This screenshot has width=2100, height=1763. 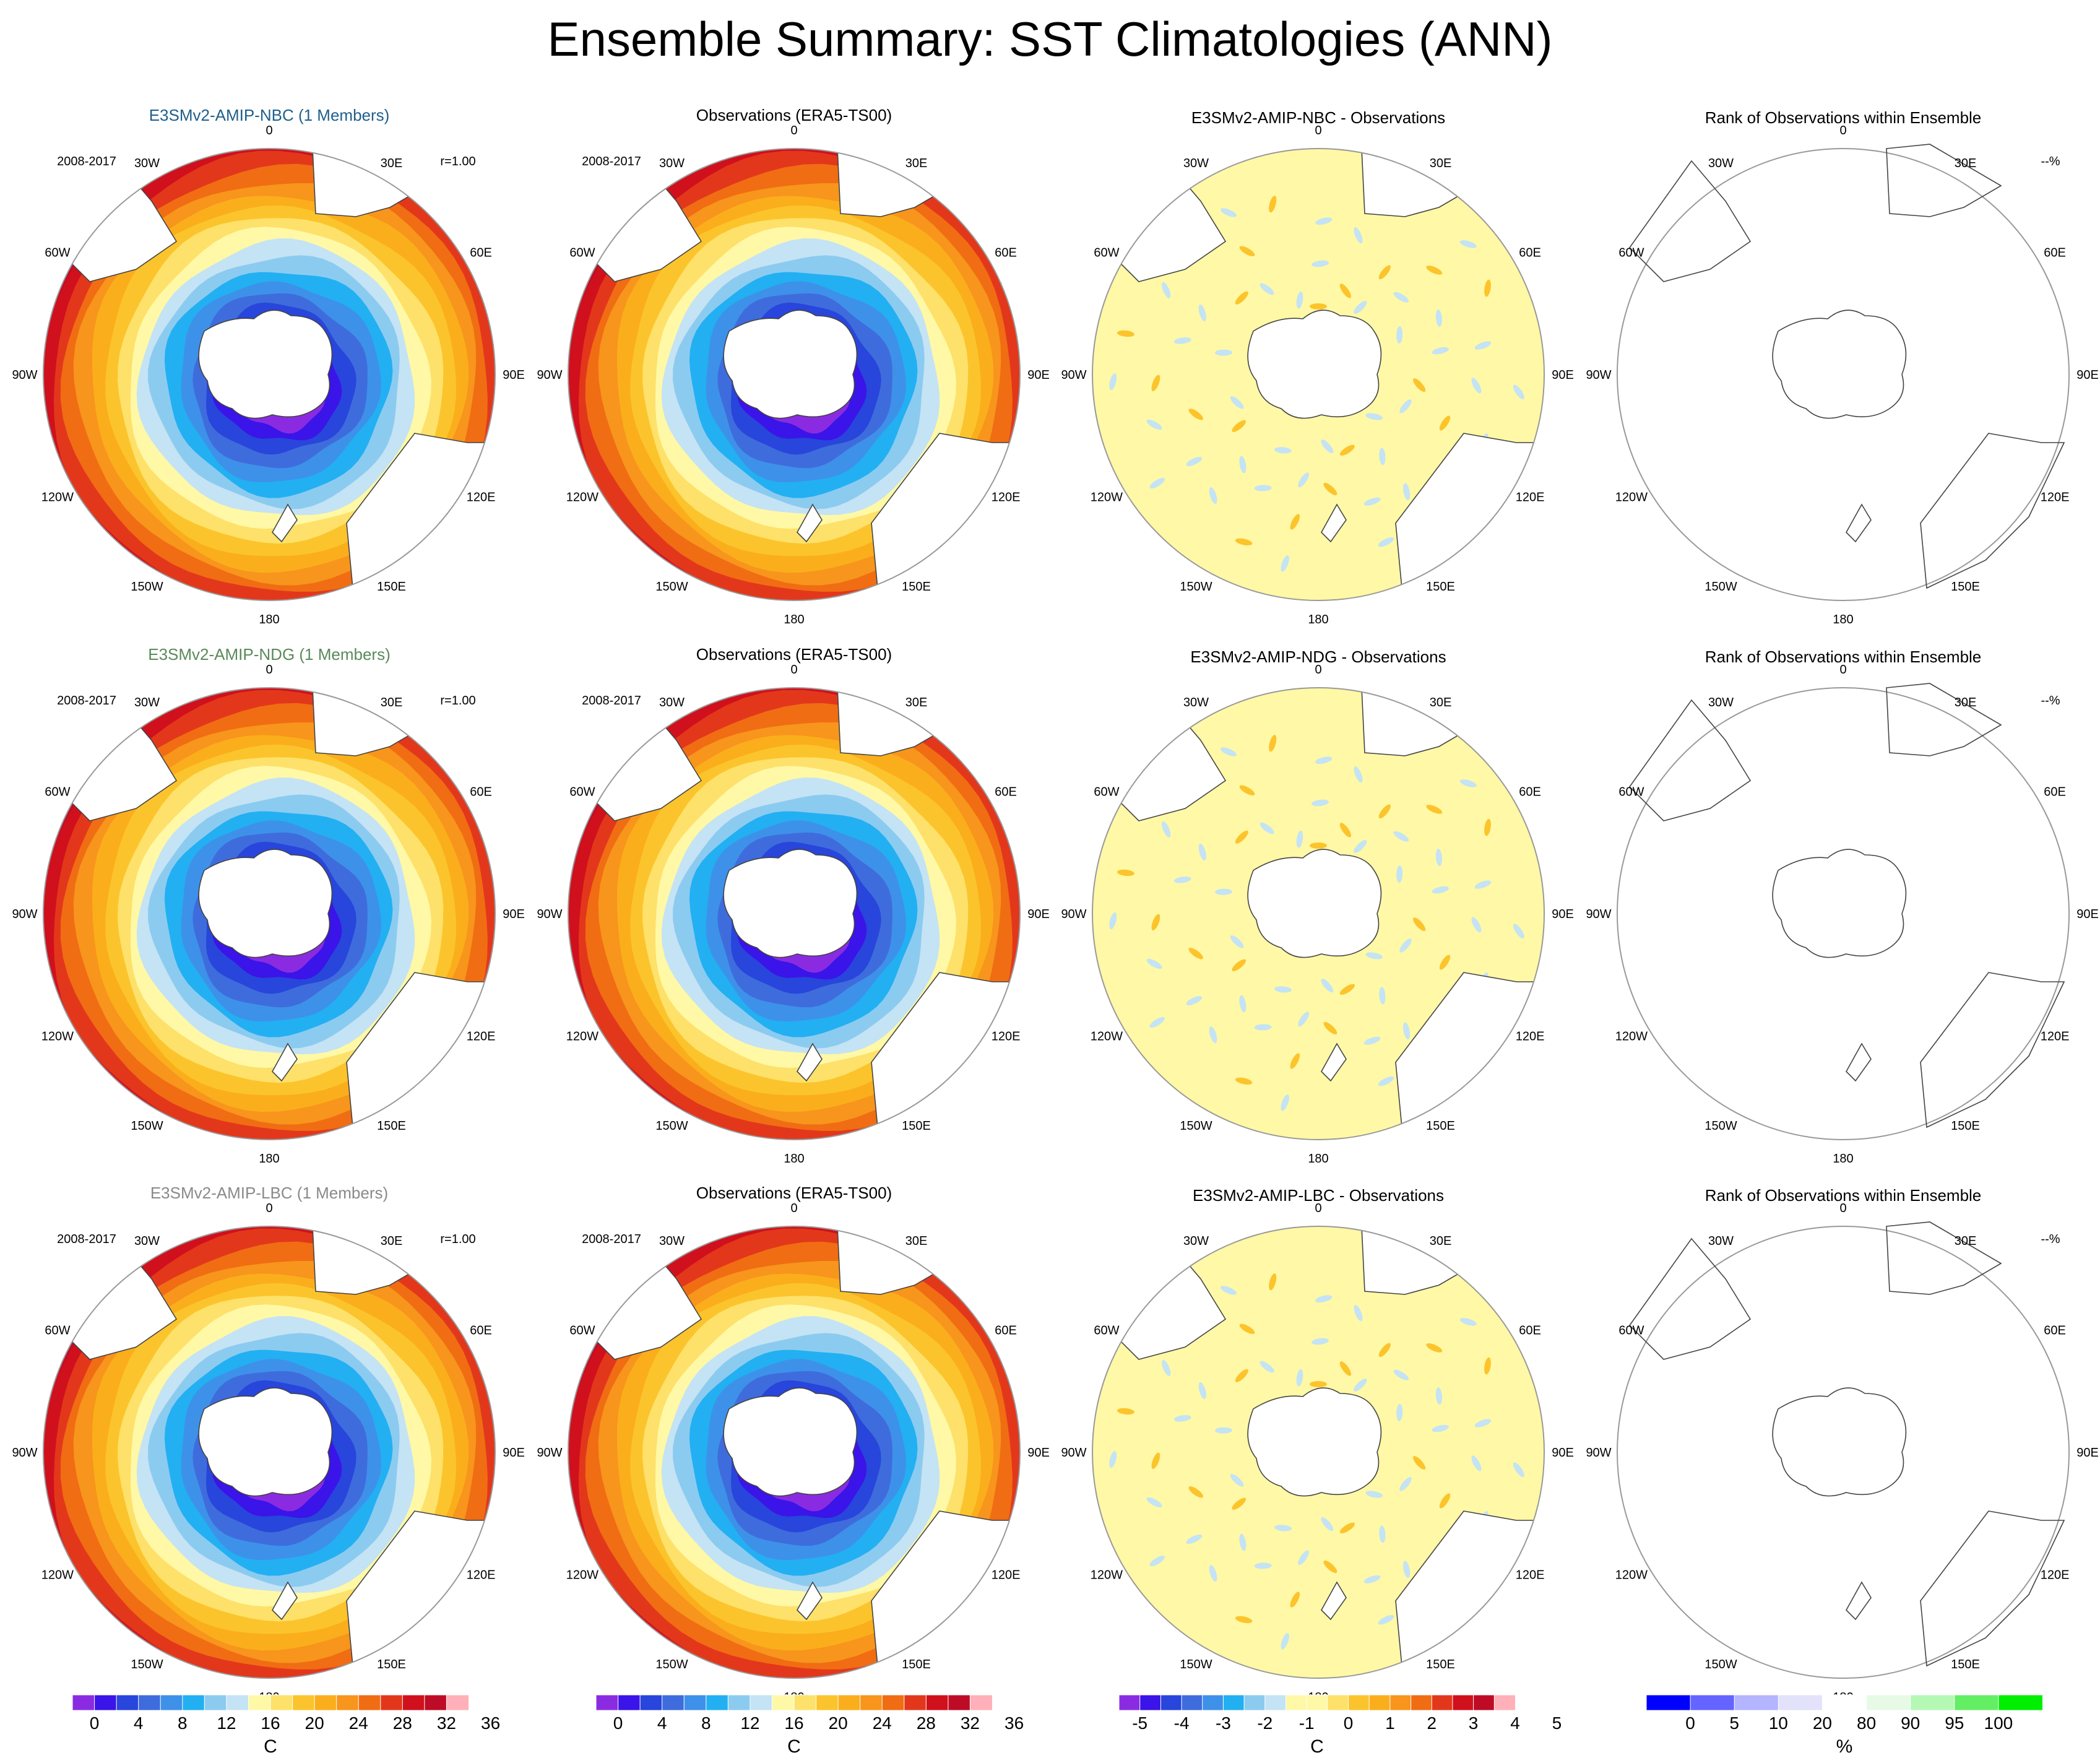 I want to click on panel-title: Rank of Observations within Ensemble, so click(x=1843, y=117).